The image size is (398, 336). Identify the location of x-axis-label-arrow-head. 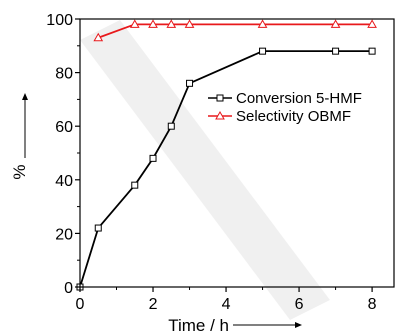
(298, 325).